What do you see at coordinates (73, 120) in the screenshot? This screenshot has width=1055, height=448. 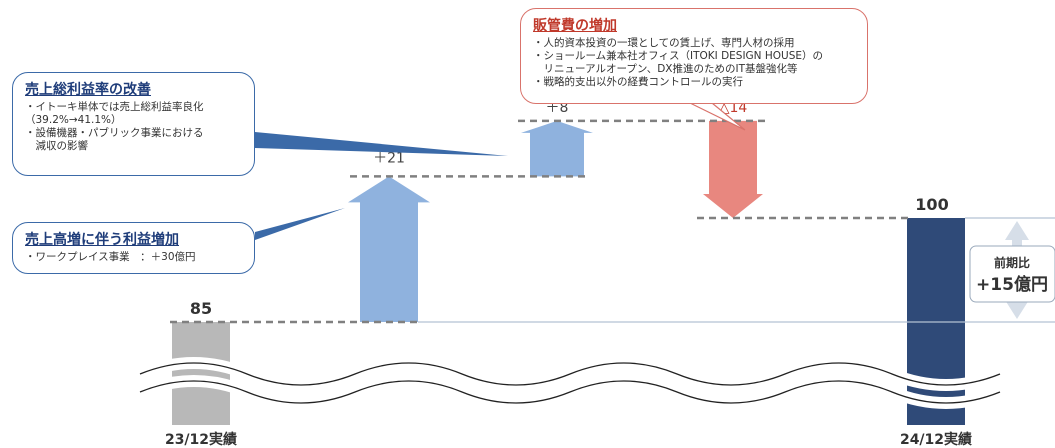 I see `gross-margin-line: （39.2%→41.1%）` at bounding box center [73, 120].